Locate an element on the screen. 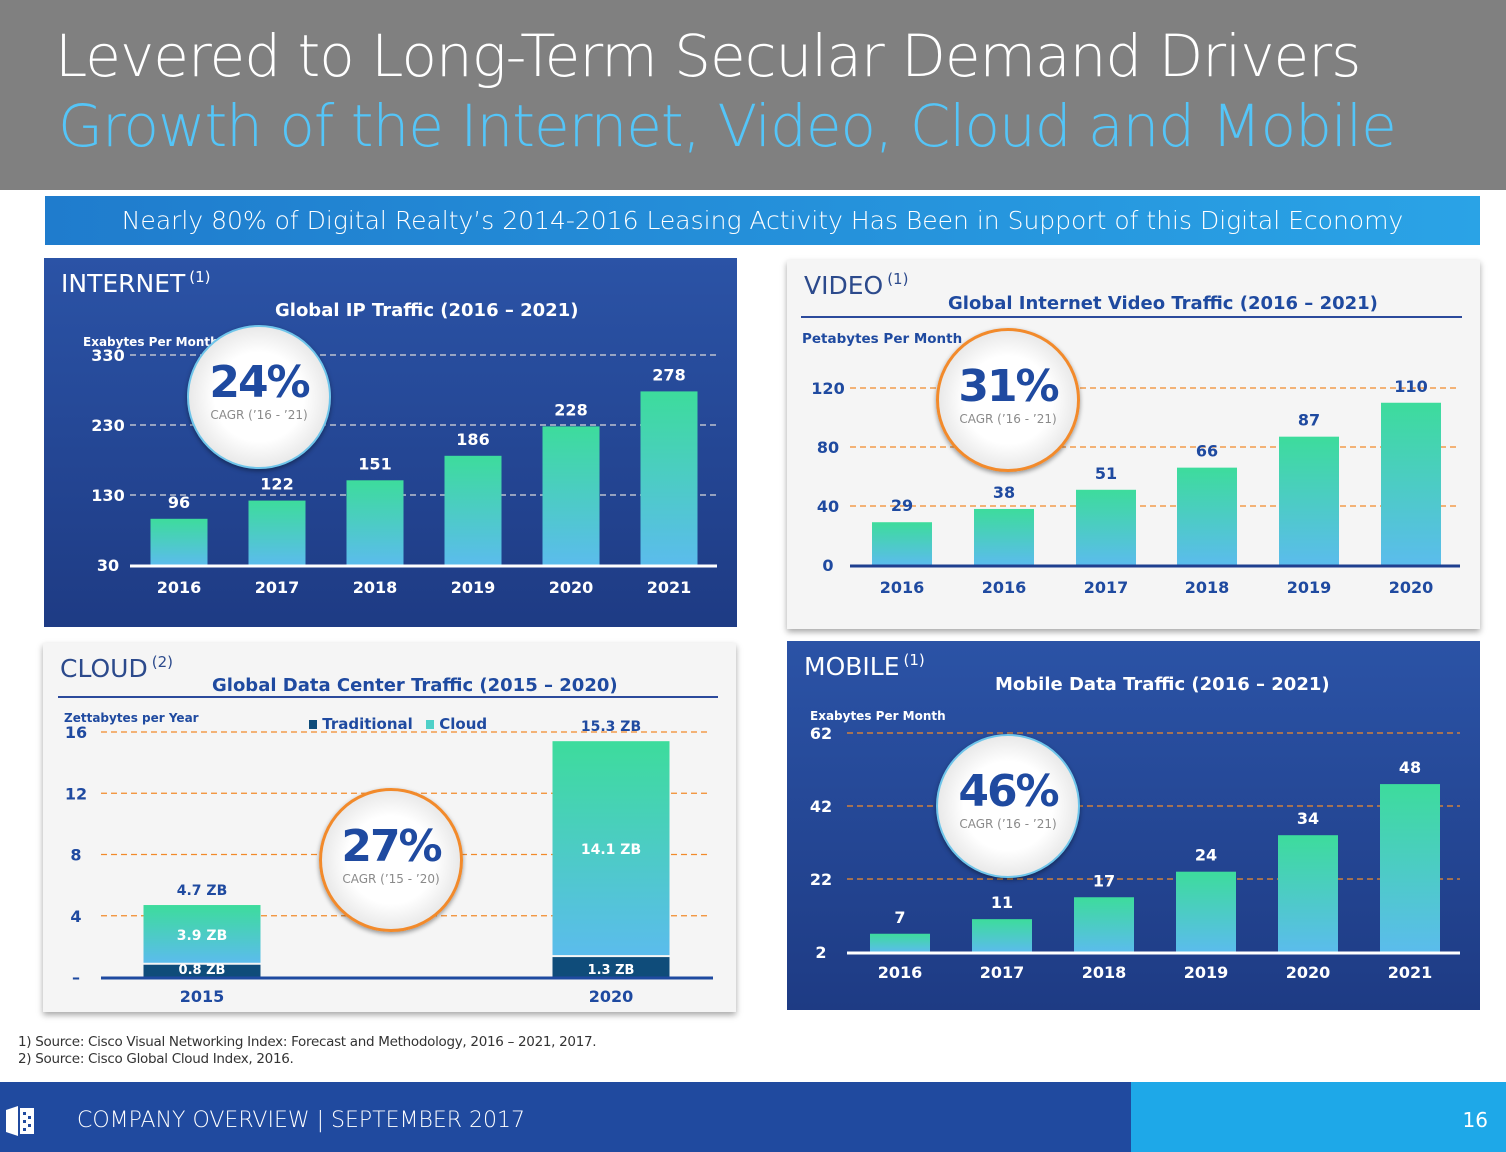  y-tick-label: 22 is located at coordinates (821, 879).